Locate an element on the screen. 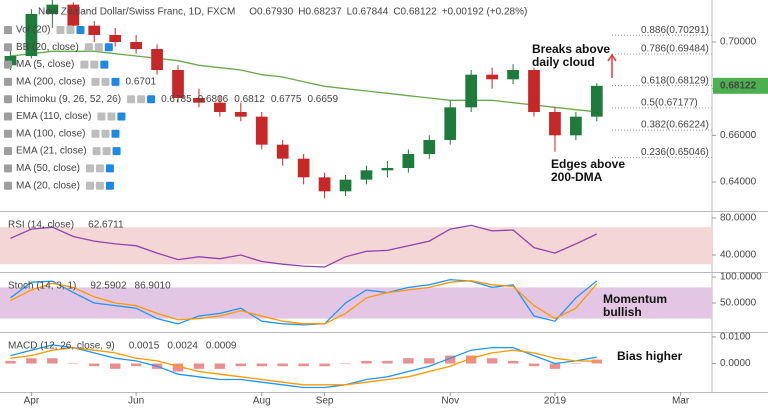 The image size is (768, 409). ohlc-label: C0.68122 is located at coordinates (415, 12).